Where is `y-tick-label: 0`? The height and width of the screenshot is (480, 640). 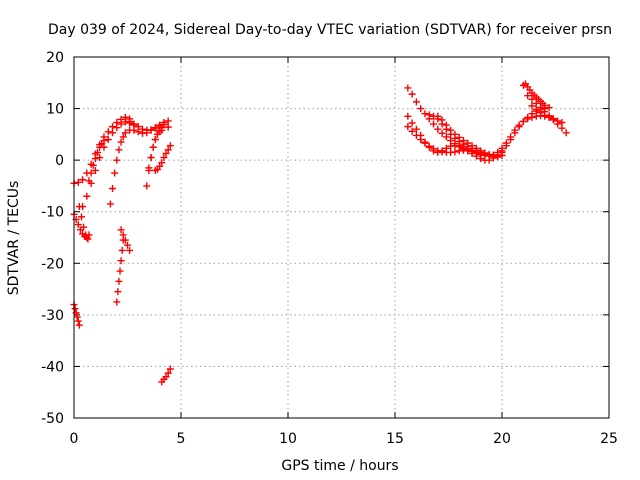
y-tick-label: 0 is located at coordinates (59, 161).